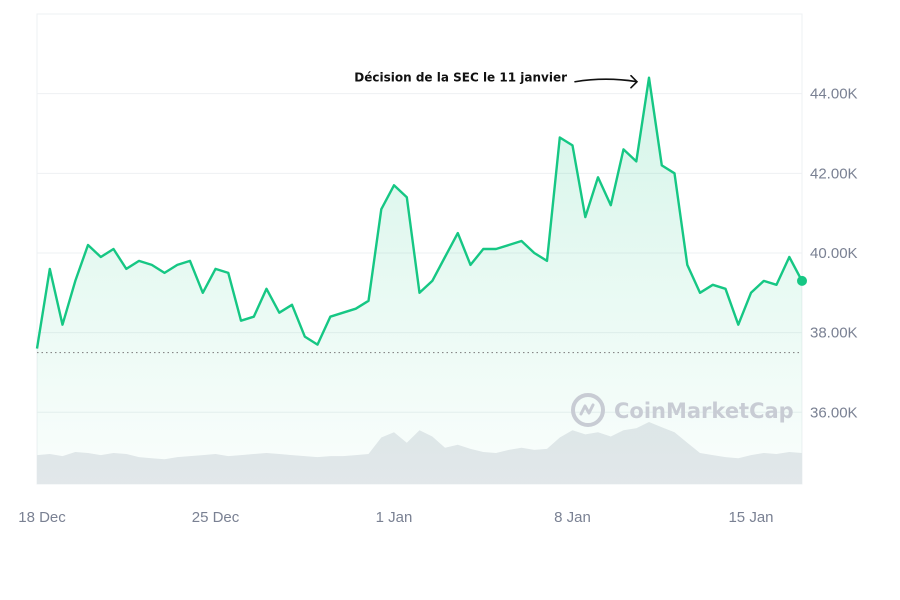  Describe the element at coordinates (834, 173) in the screenshot. I see `y-tick-label: 42.00K` at that location.